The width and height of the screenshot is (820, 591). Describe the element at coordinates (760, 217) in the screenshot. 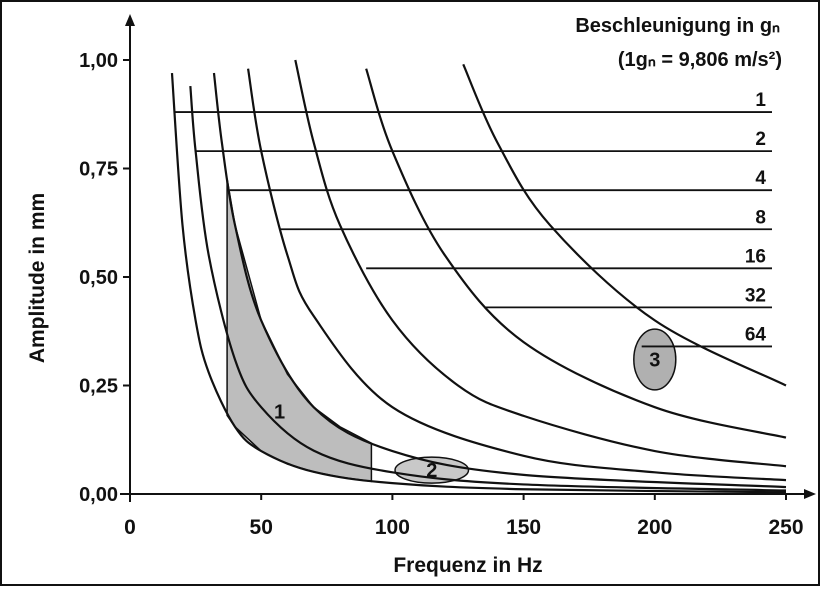

I see `series-label: 8` at that location.